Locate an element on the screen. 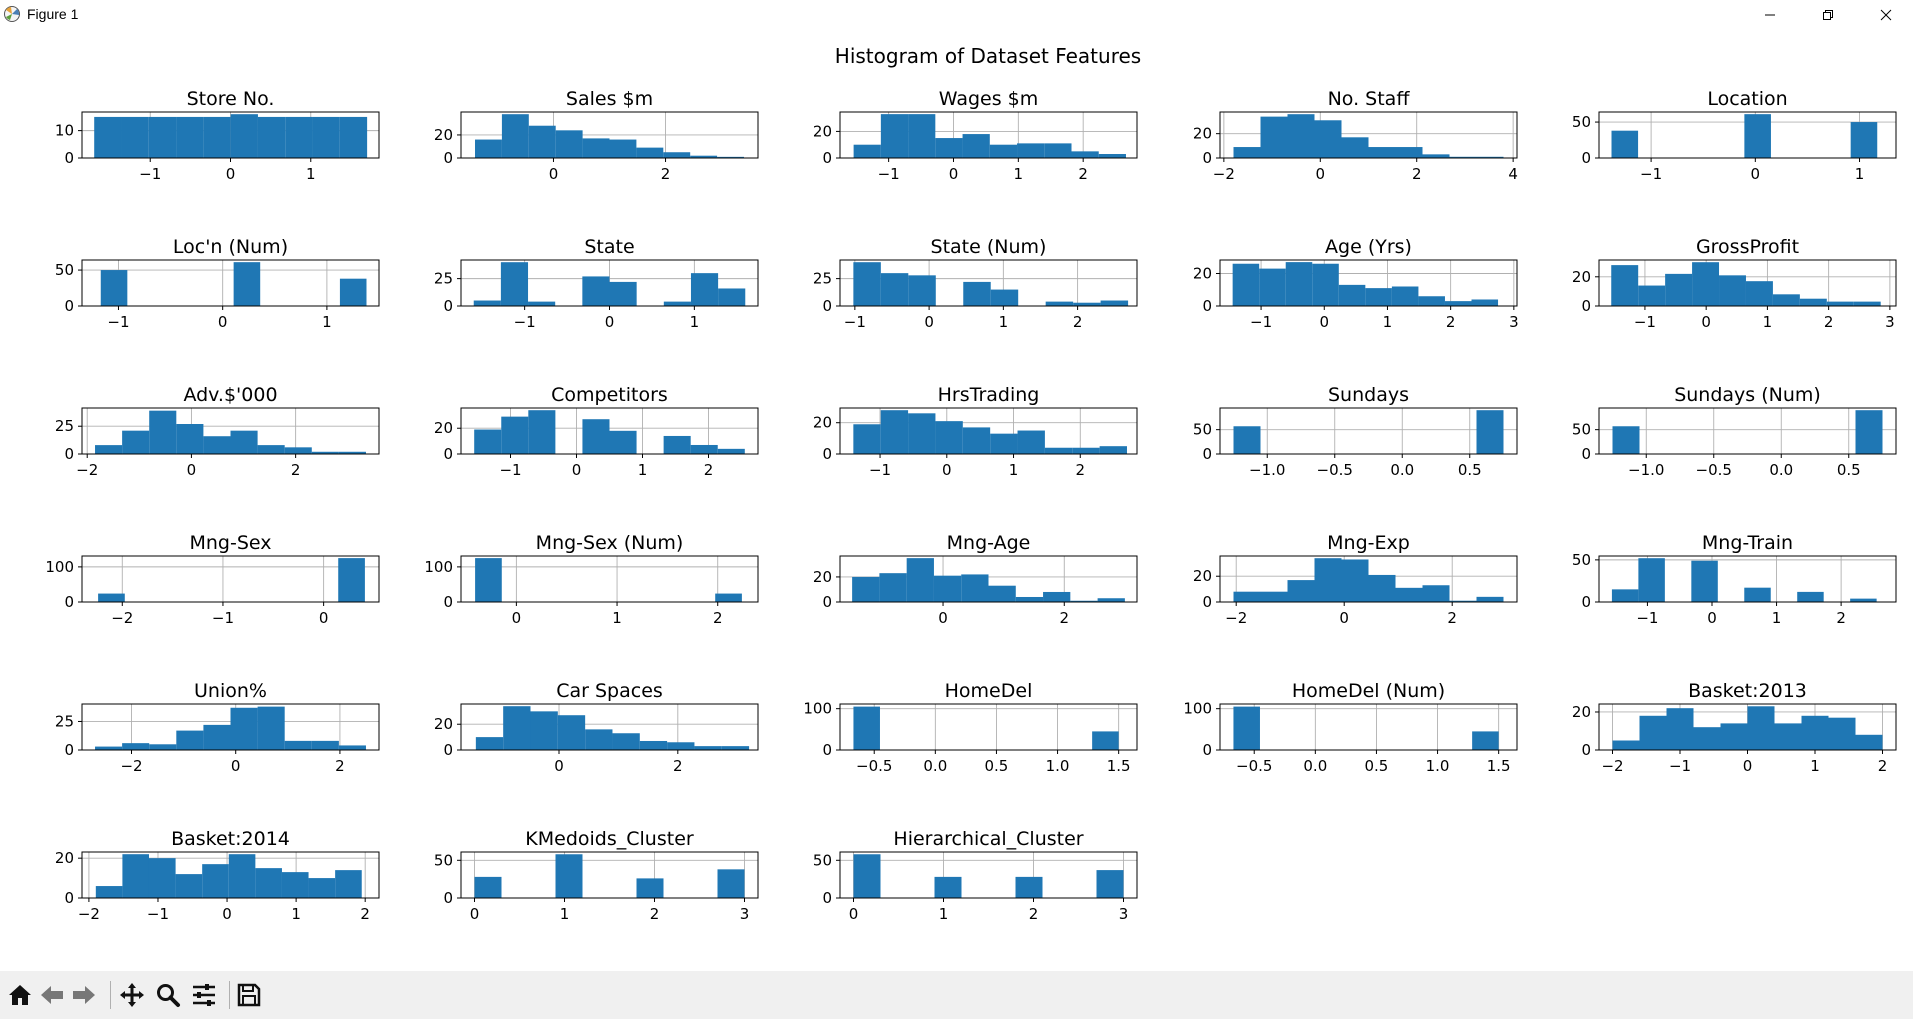  histogram-panel: Location −1 0 1 0 50 is located at coordinates (1734, 135).